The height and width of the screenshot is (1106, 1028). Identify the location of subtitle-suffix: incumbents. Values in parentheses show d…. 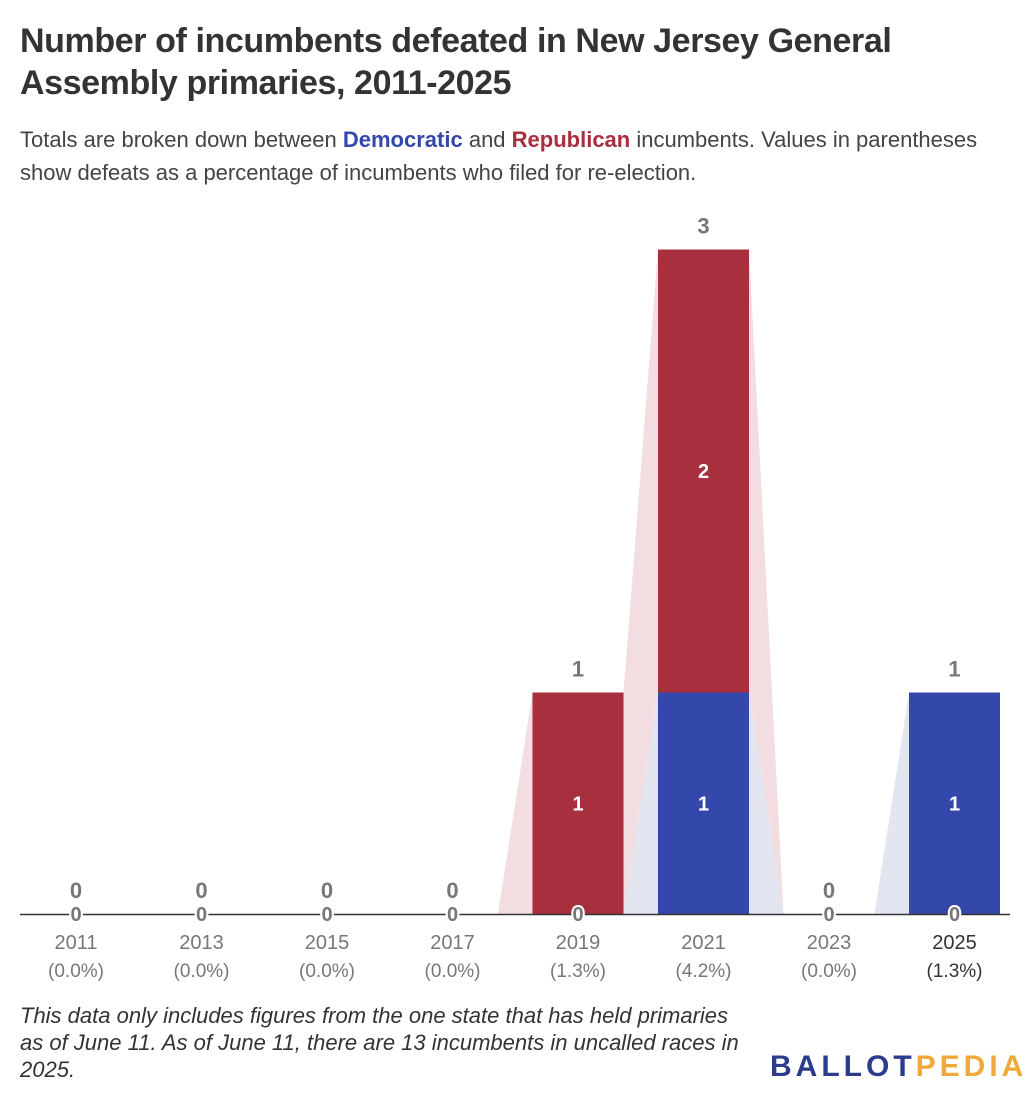
(499, 156).